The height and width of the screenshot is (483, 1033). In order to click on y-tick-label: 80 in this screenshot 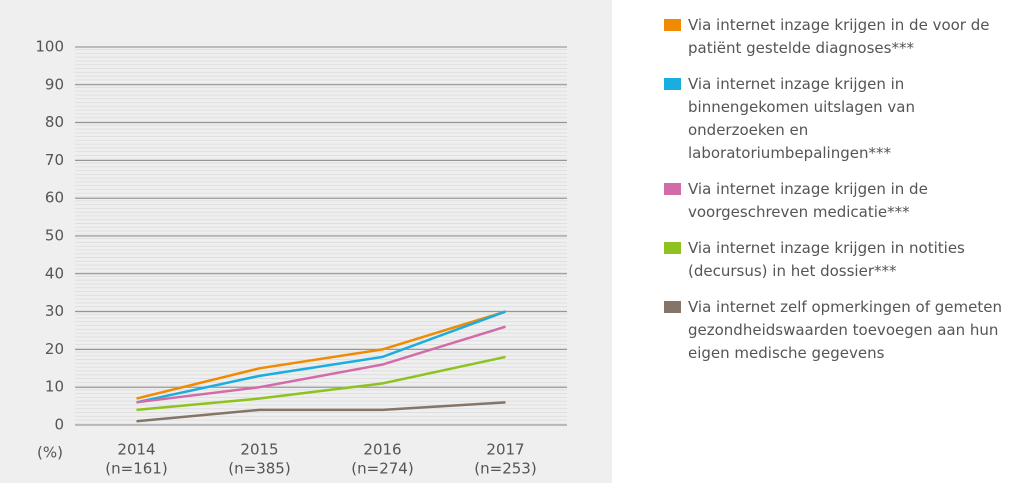, I will do `click(54, 122)`.